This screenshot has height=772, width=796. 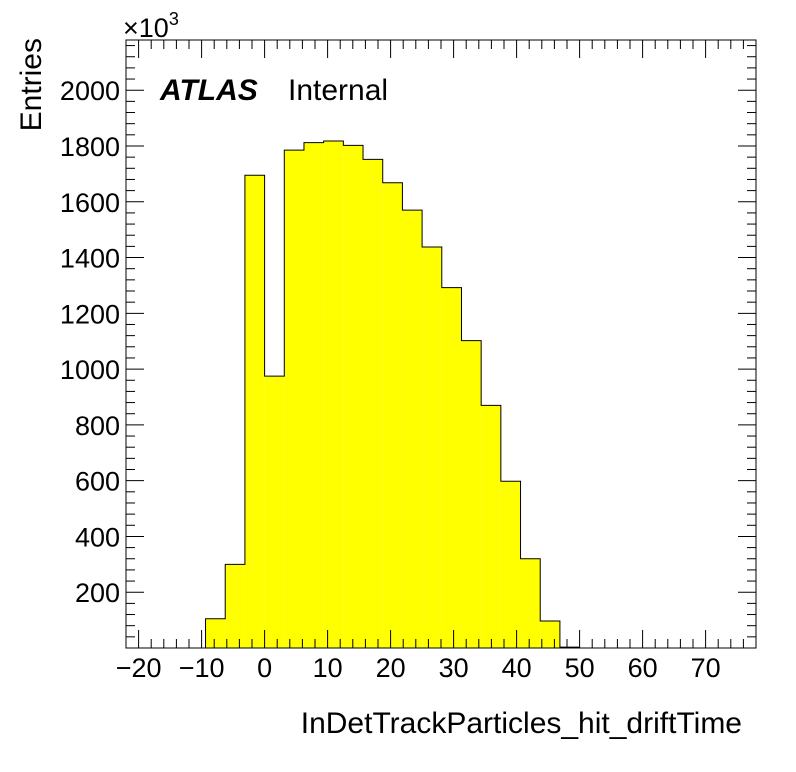 I want to click on x-tick-label: 30, so click(x=454, y=668).